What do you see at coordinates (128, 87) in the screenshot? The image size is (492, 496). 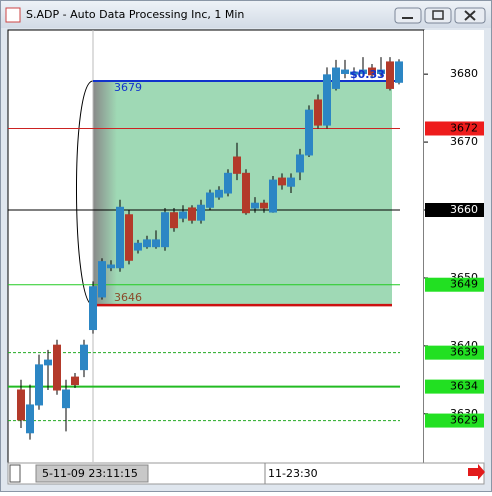 I see `range-top-label: 3679` at bounding box center [128, 87].